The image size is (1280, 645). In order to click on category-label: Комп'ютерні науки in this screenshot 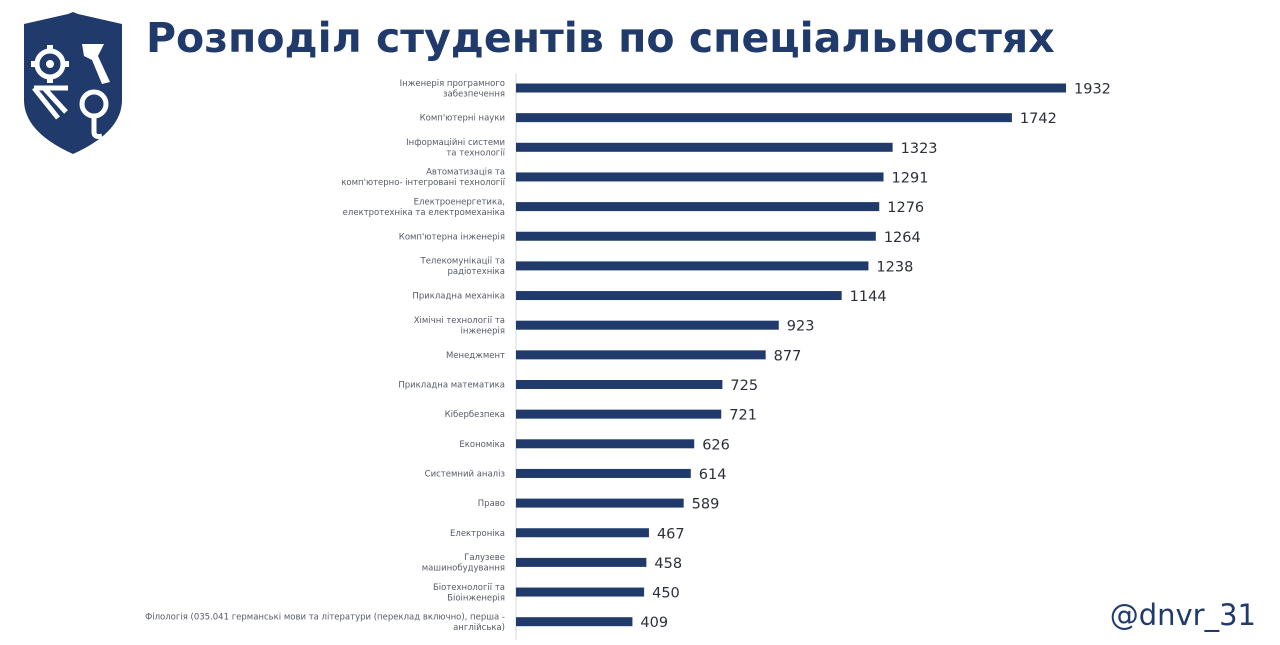, I will do `click(462, 119)`.